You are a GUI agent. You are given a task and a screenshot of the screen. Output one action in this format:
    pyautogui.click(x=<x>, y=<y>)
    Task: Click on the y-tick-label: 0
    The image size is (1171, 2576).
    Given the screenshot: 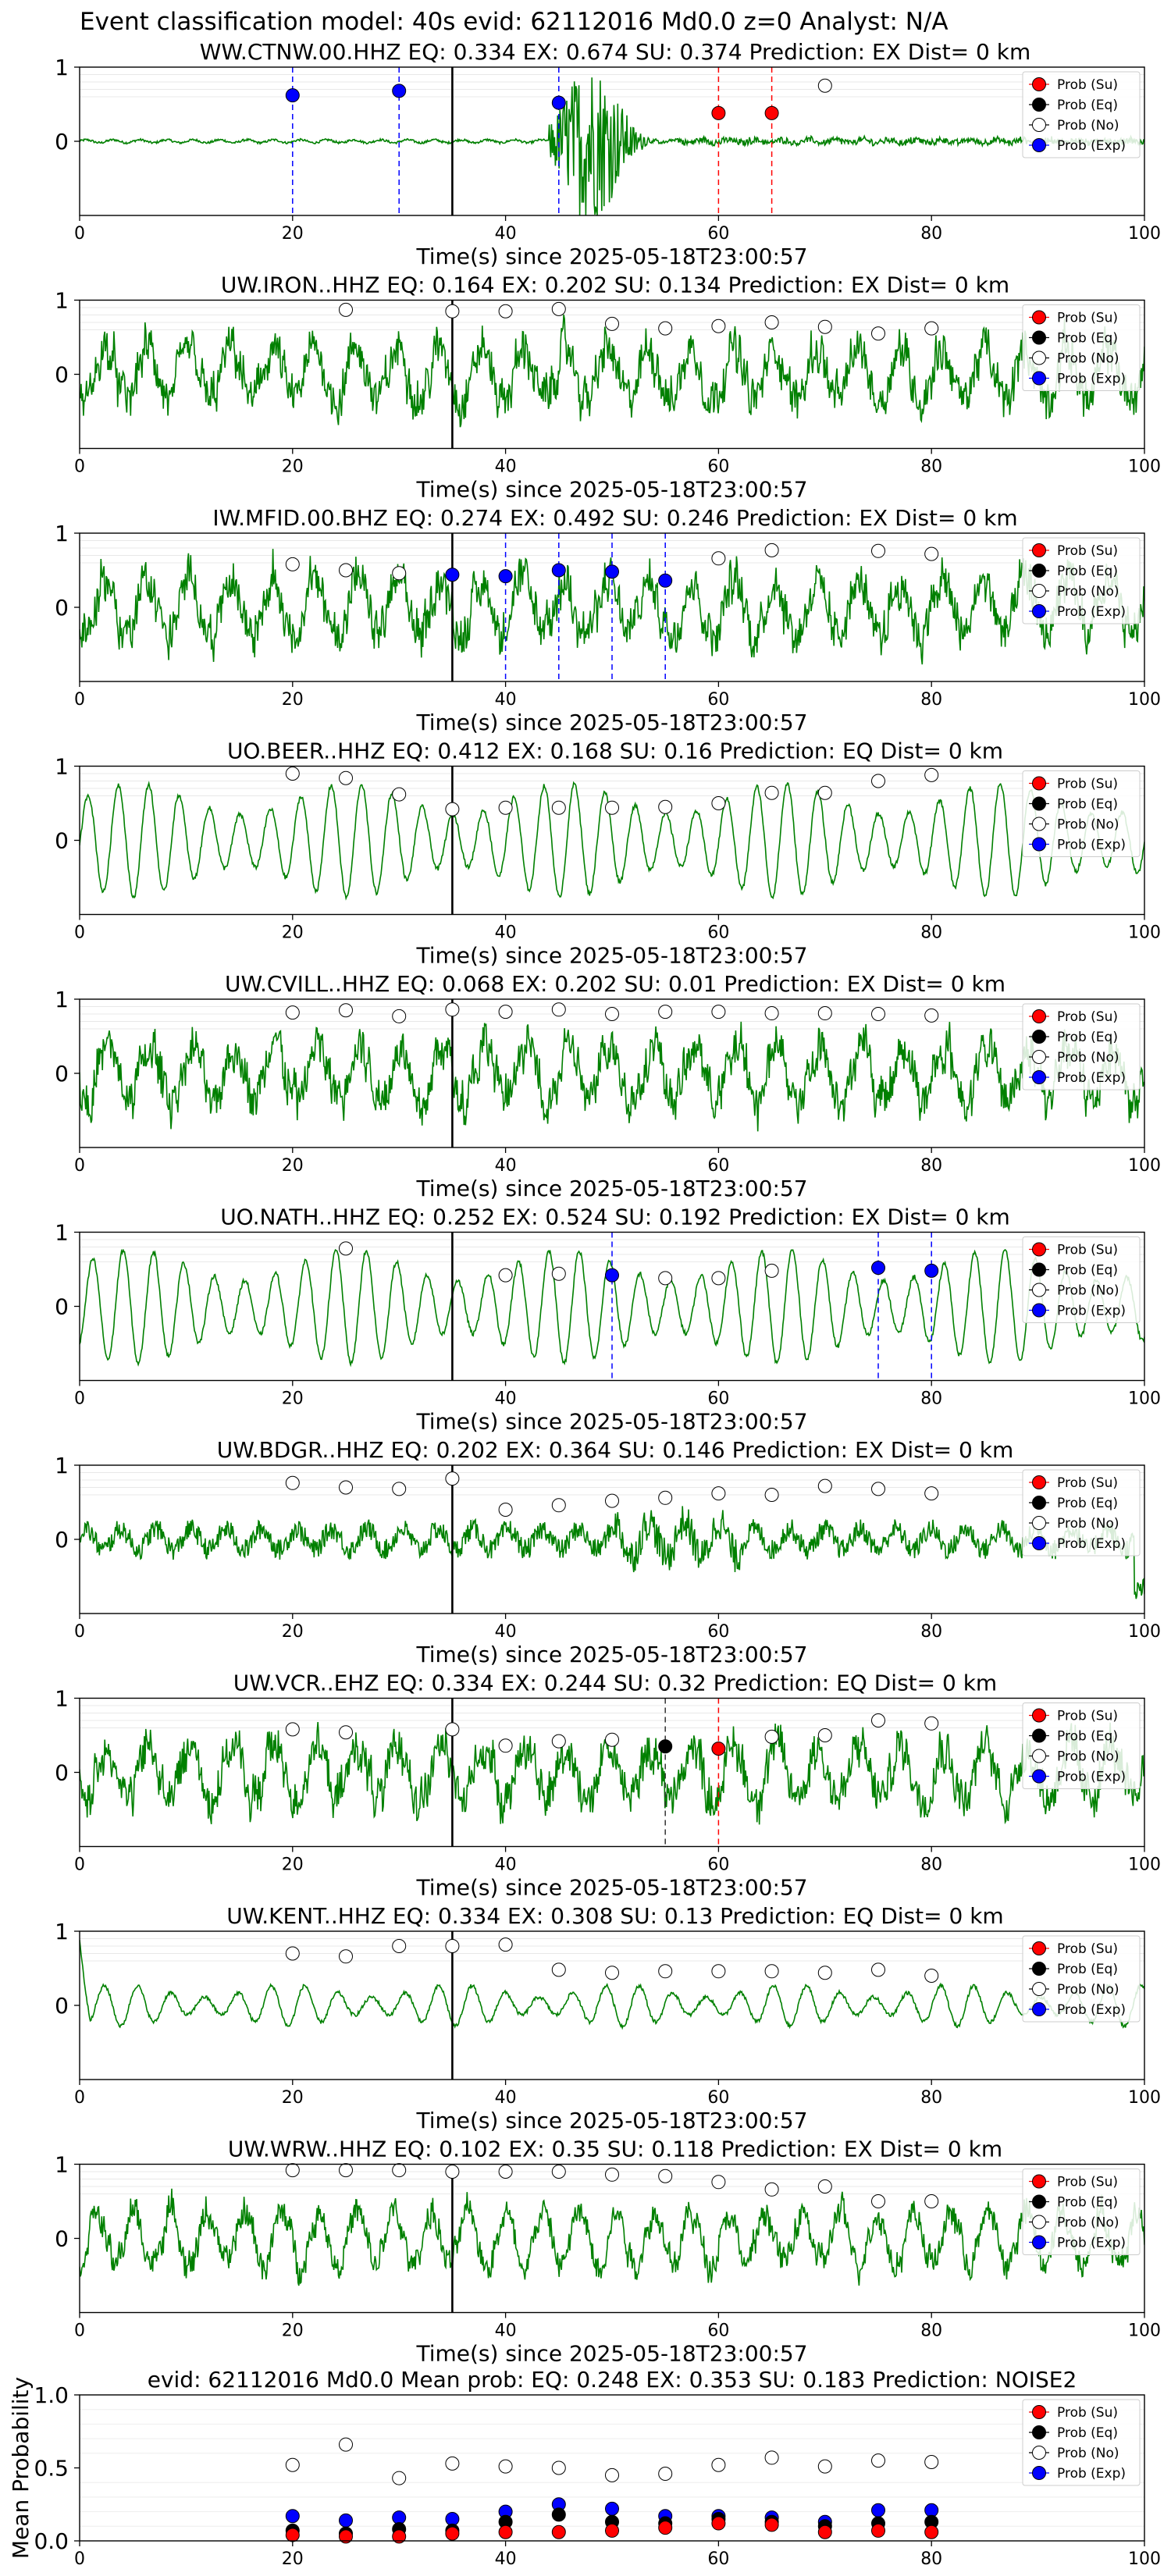 What is the action you would take?
    pyautogui.click(x=62, y=841)
    